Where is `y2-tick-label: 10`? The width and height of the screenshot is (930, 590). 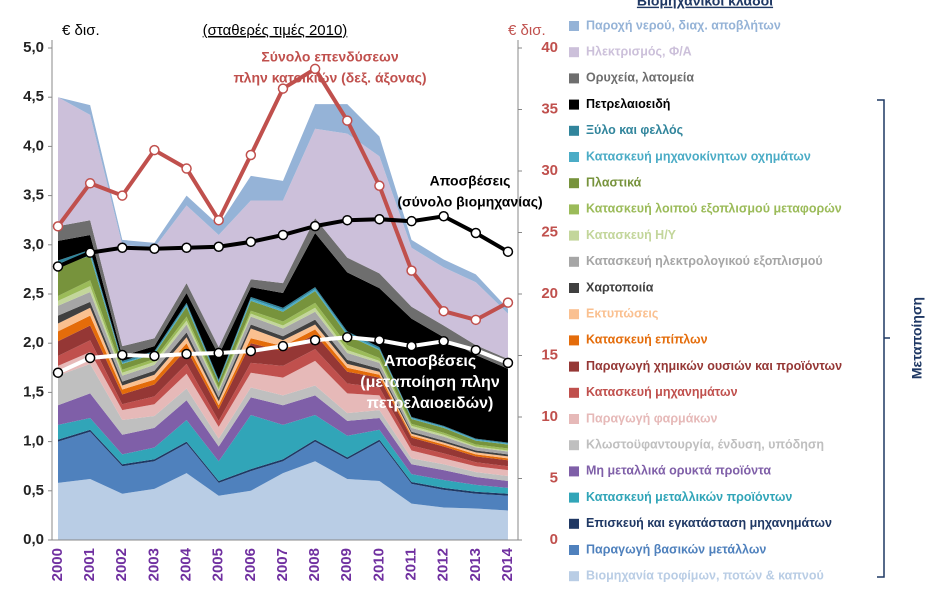 y2-tick-label: 10 is located at coordinates (549, 416).